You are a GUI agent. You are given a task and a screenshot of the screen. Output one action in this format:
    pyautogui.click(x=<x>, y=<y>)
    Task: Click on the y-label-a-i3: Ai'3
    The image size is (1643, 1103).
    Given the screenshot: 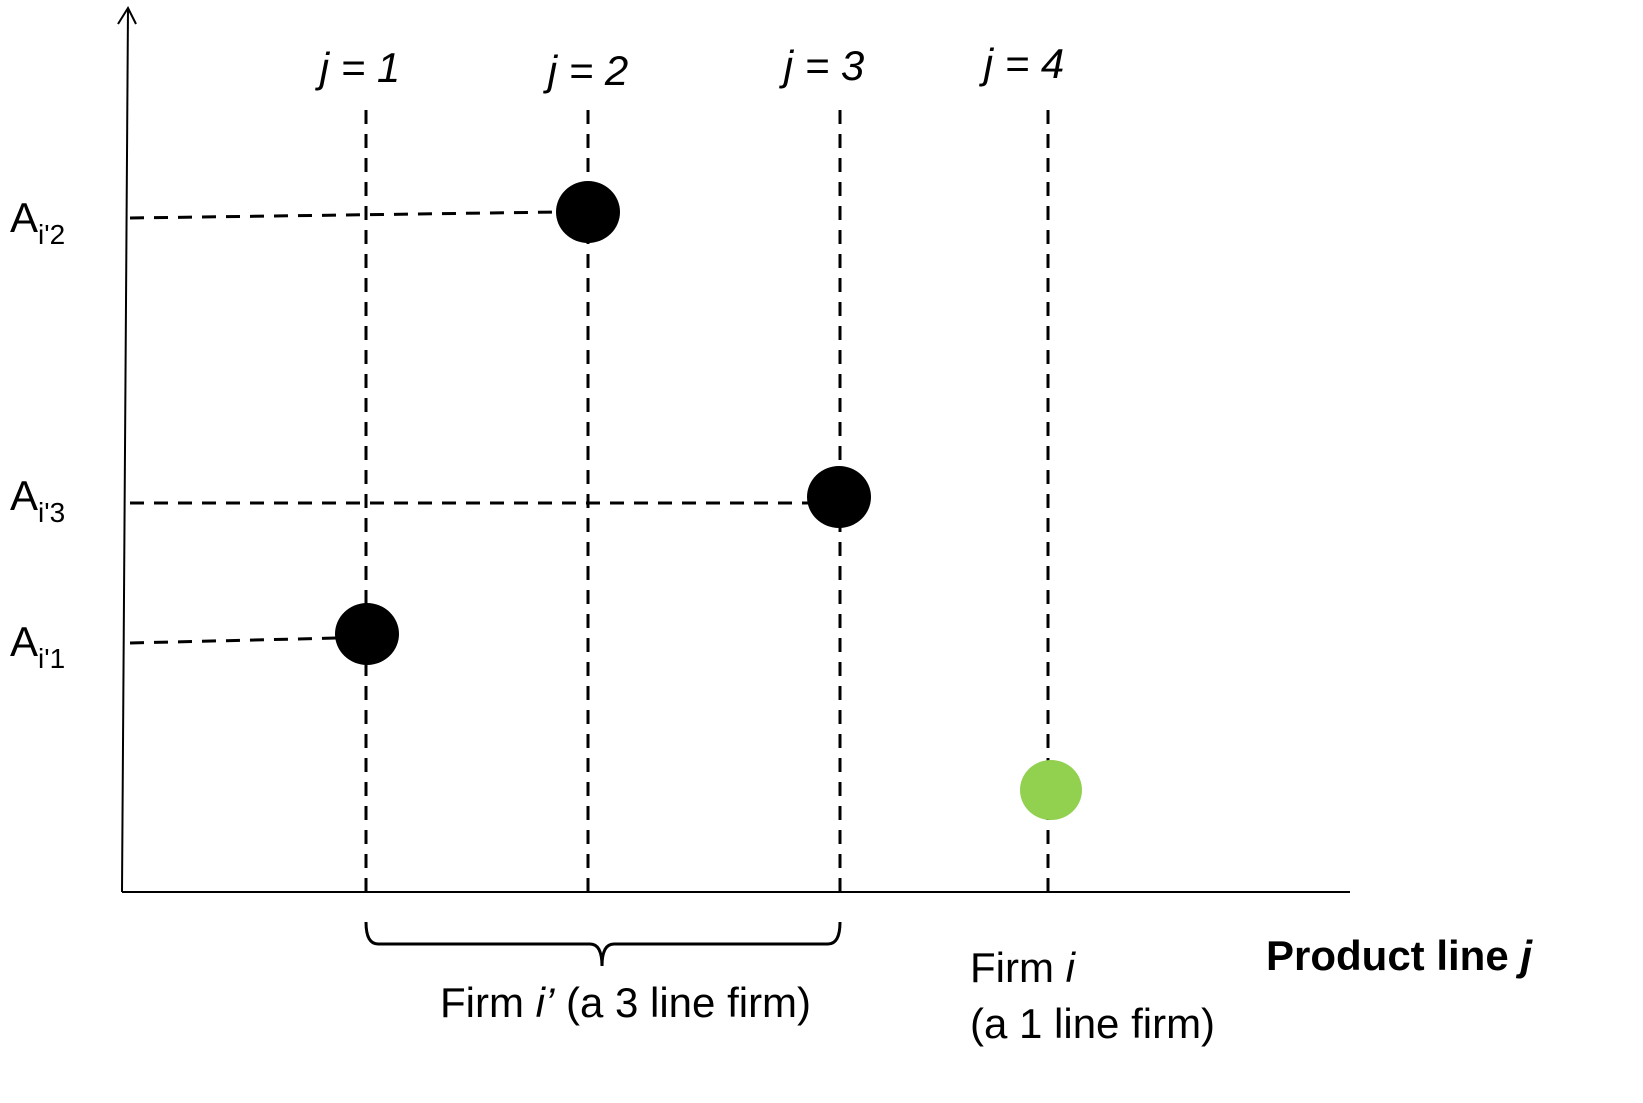 What is the action you would take?
    pyautogui.click(x=37, y=500)
    